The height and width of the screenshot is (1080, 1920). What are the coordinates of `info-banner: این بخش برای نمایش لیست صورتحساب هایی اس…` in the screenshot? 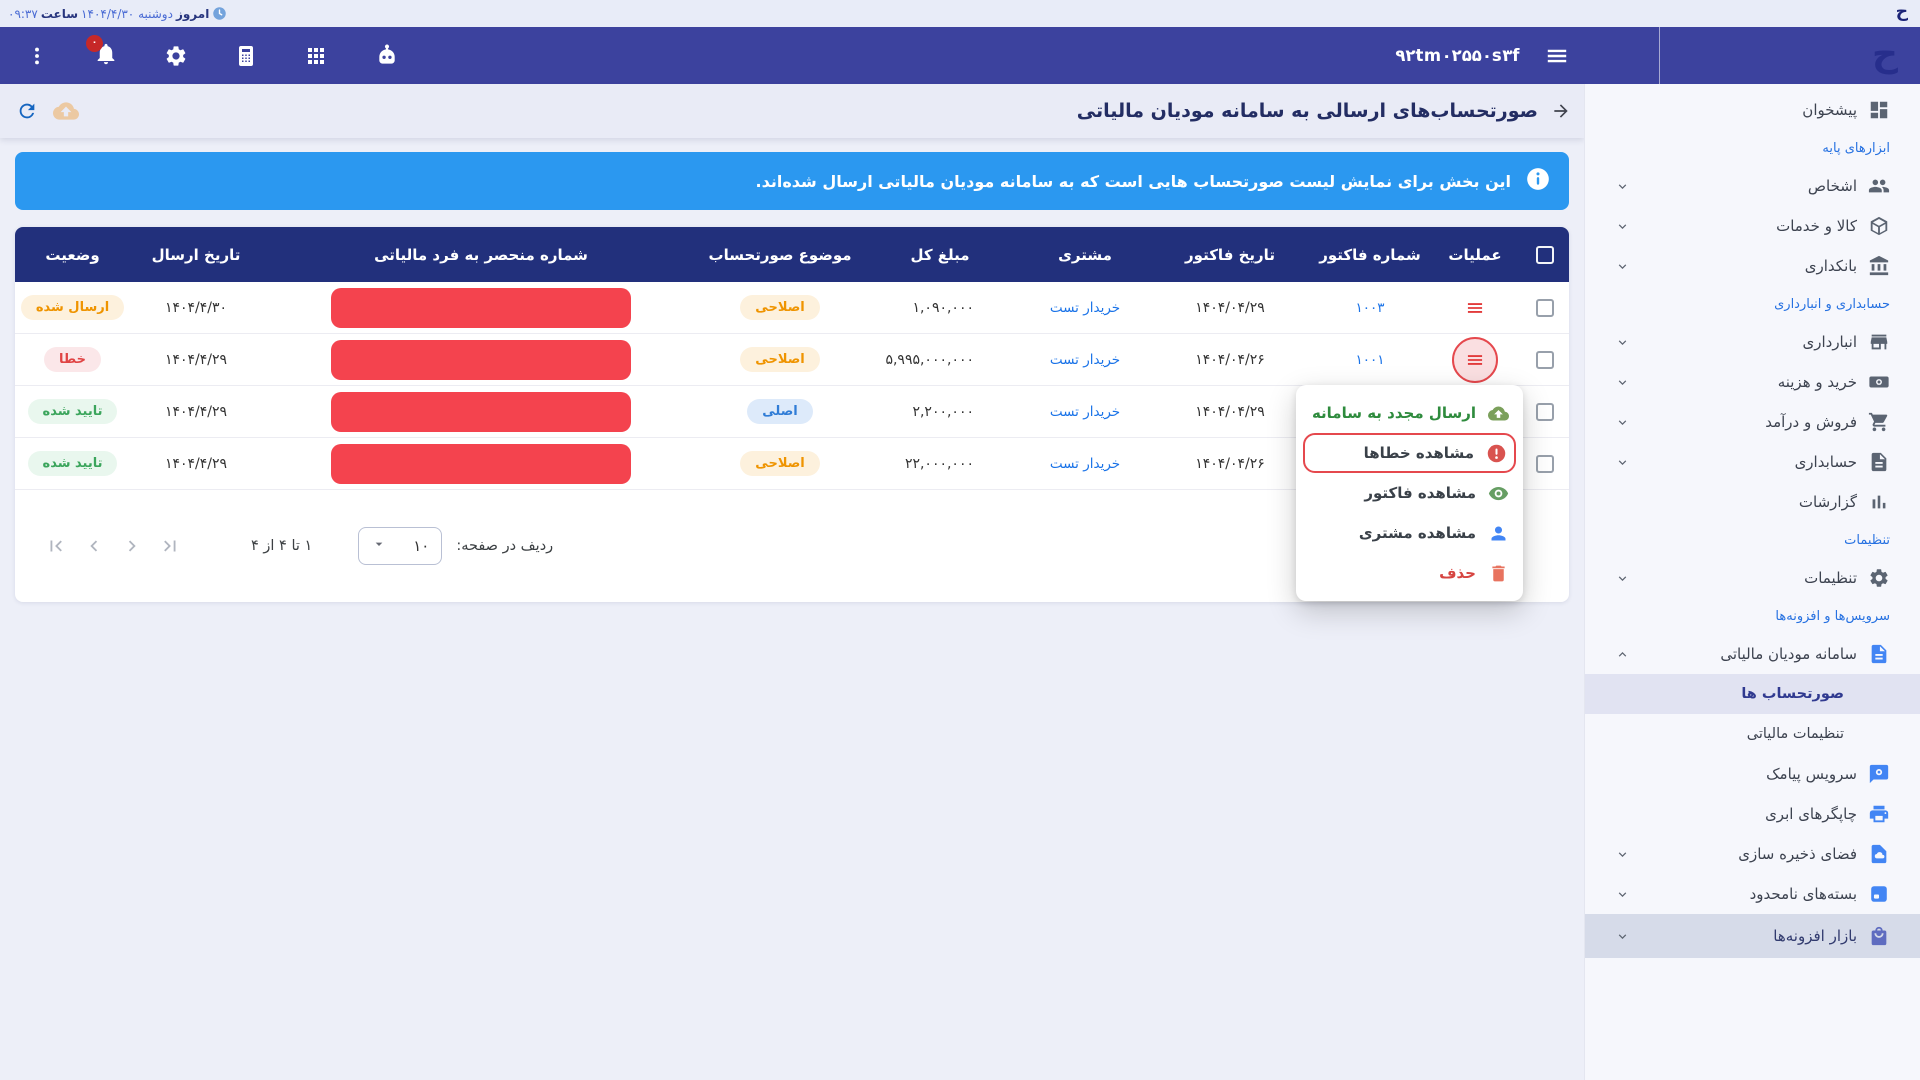 It's located at (792, 181).